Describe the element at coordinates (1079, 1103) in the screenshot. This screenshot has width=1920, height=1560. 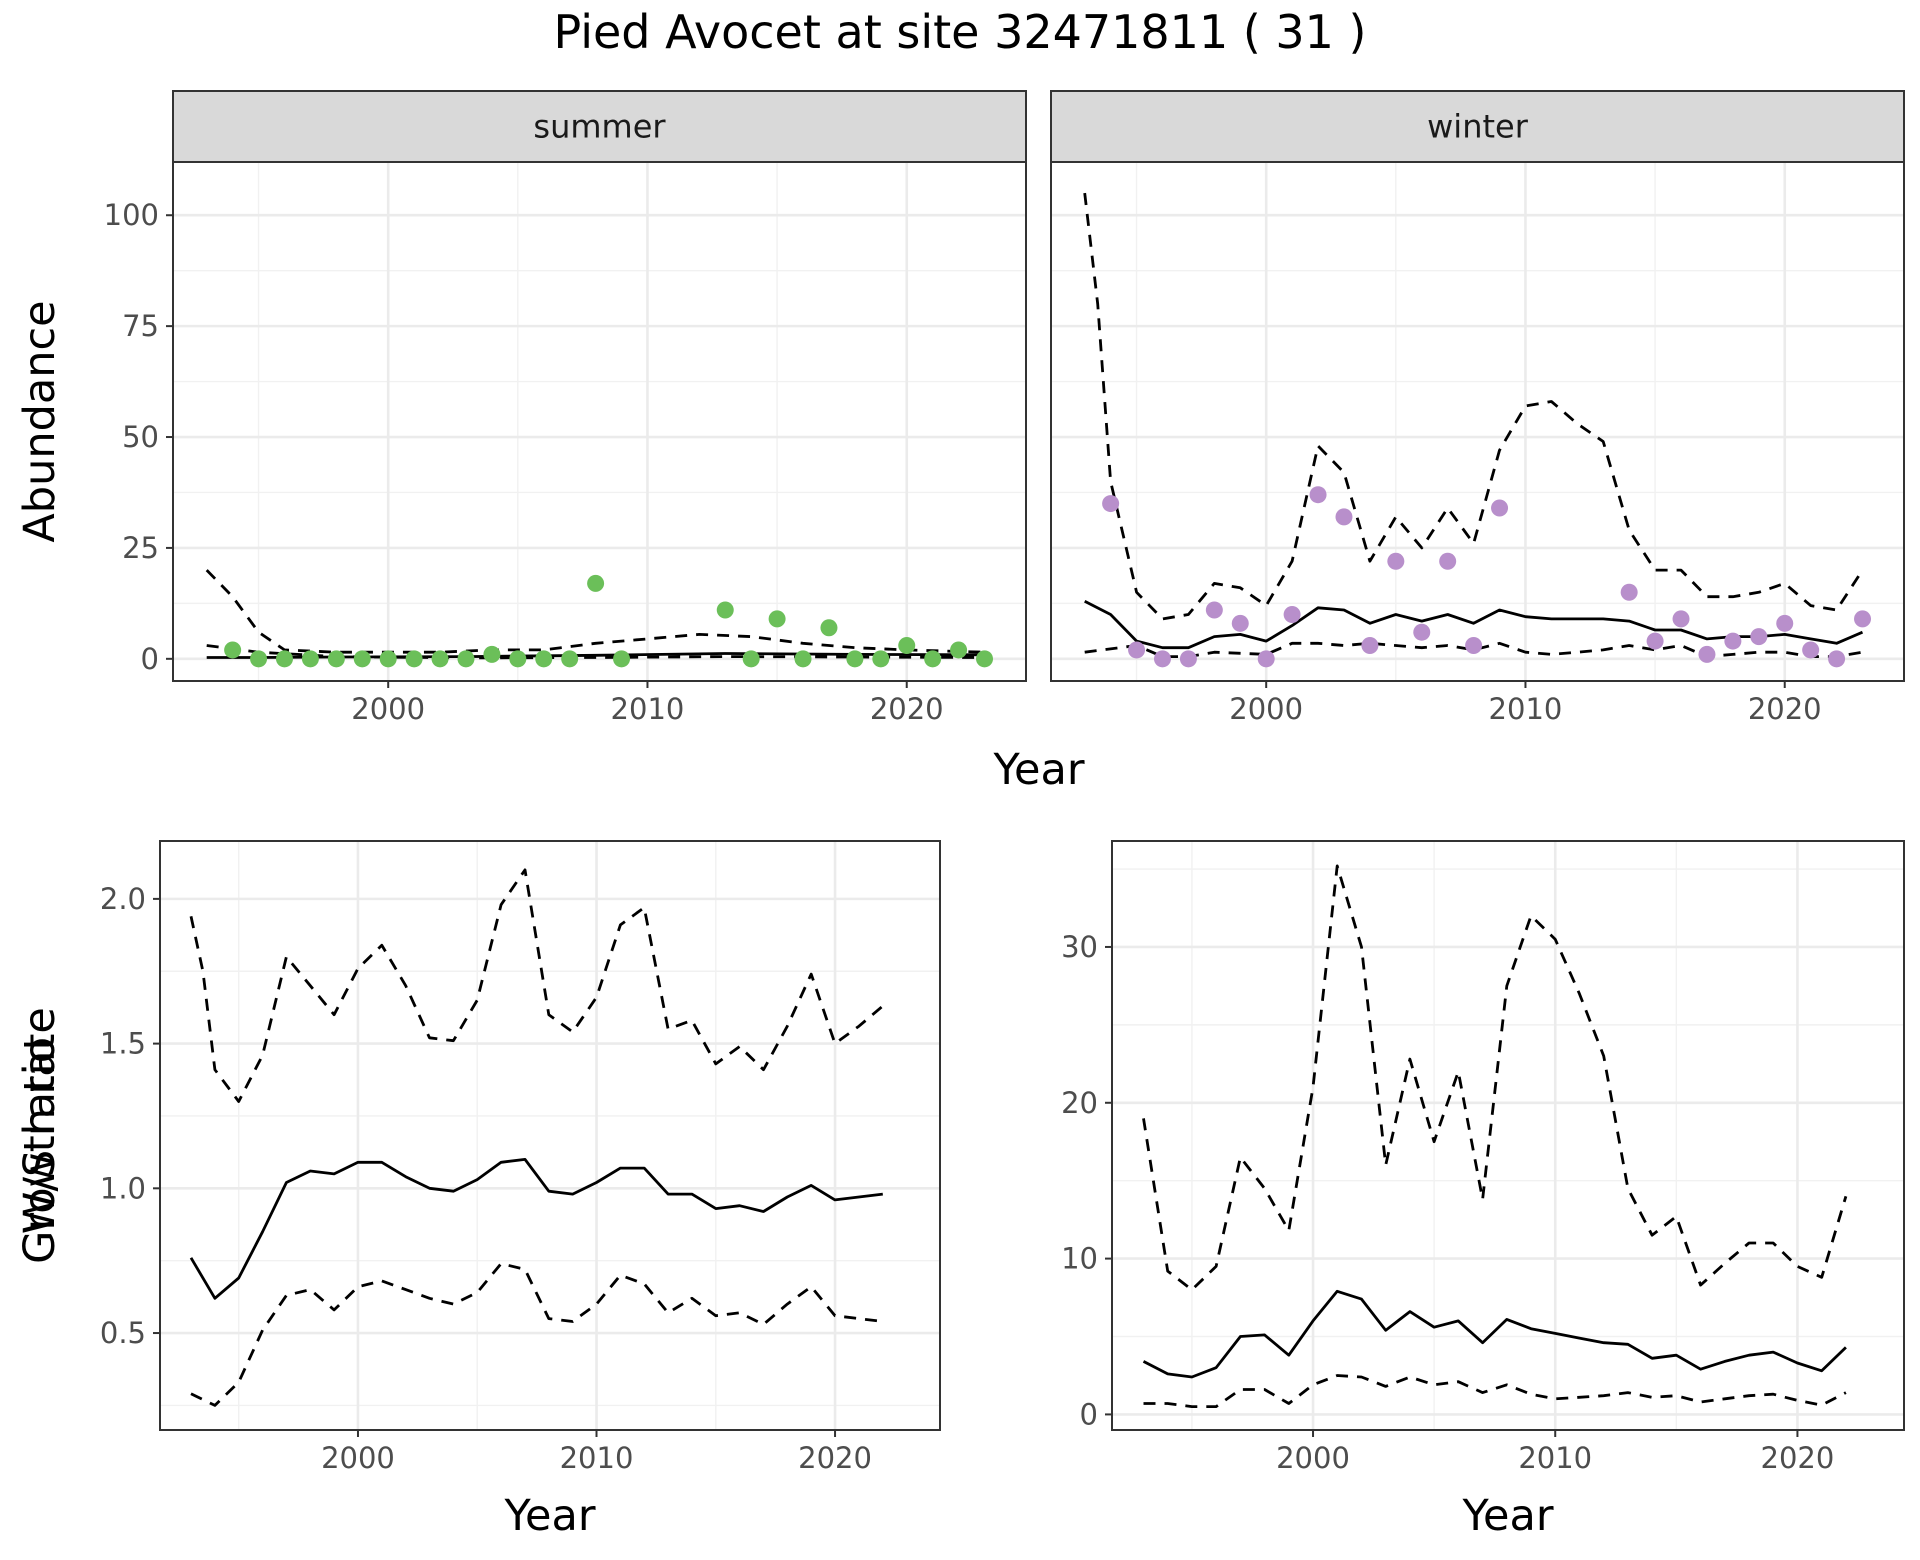
I see `y-tick-label: 20` at that location.